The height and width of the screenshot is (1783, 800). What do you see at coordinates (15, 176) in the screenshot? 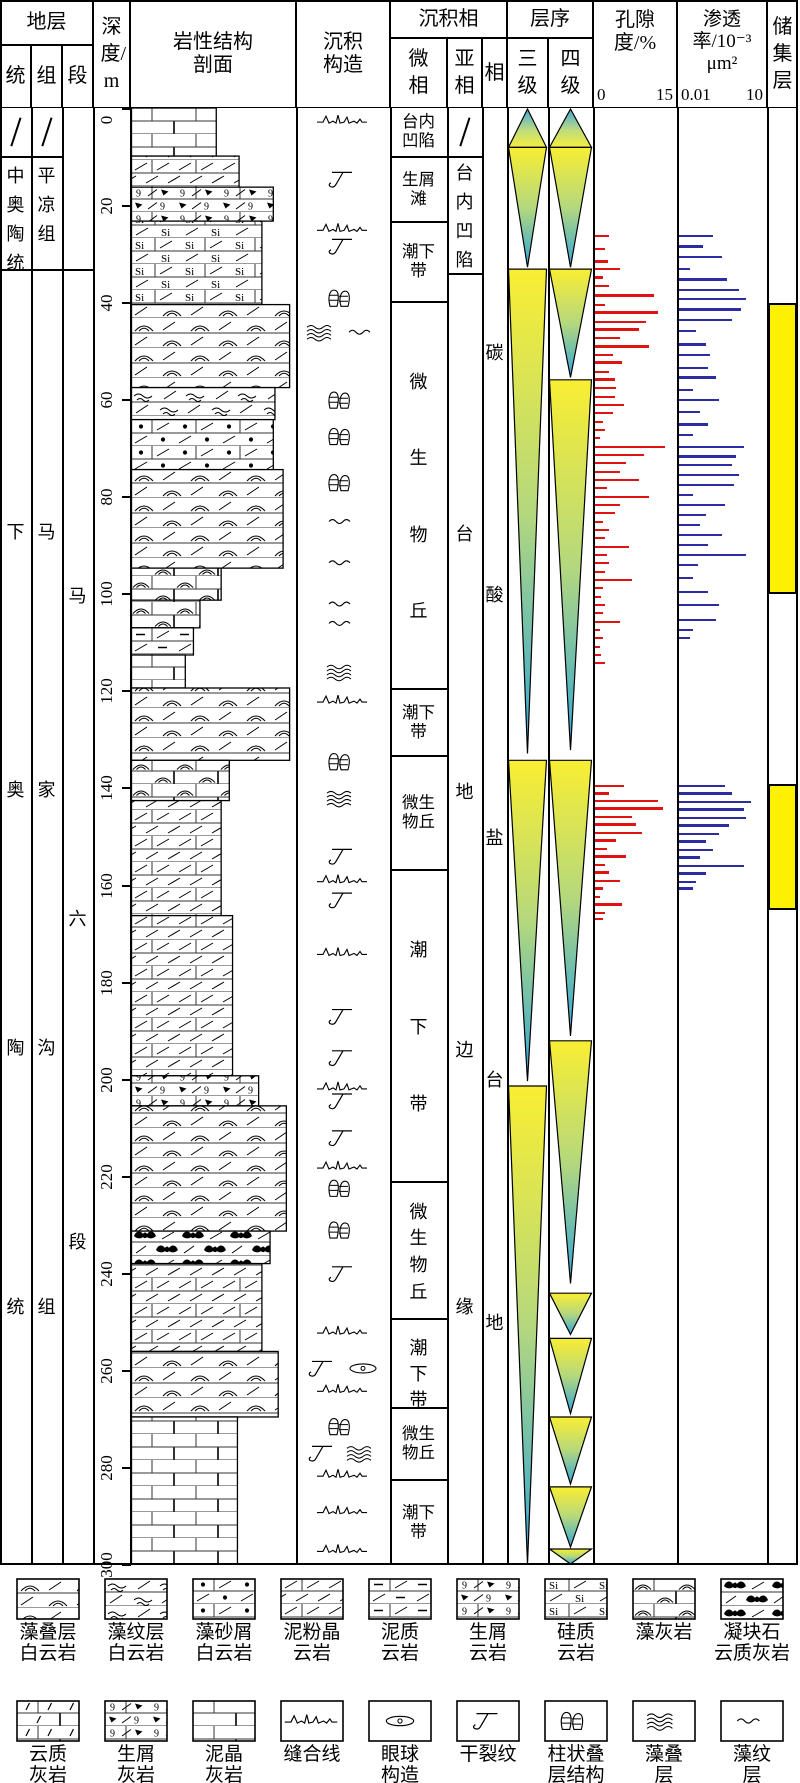
I see `series-section-char: 中` at bounding box center [15, 176].